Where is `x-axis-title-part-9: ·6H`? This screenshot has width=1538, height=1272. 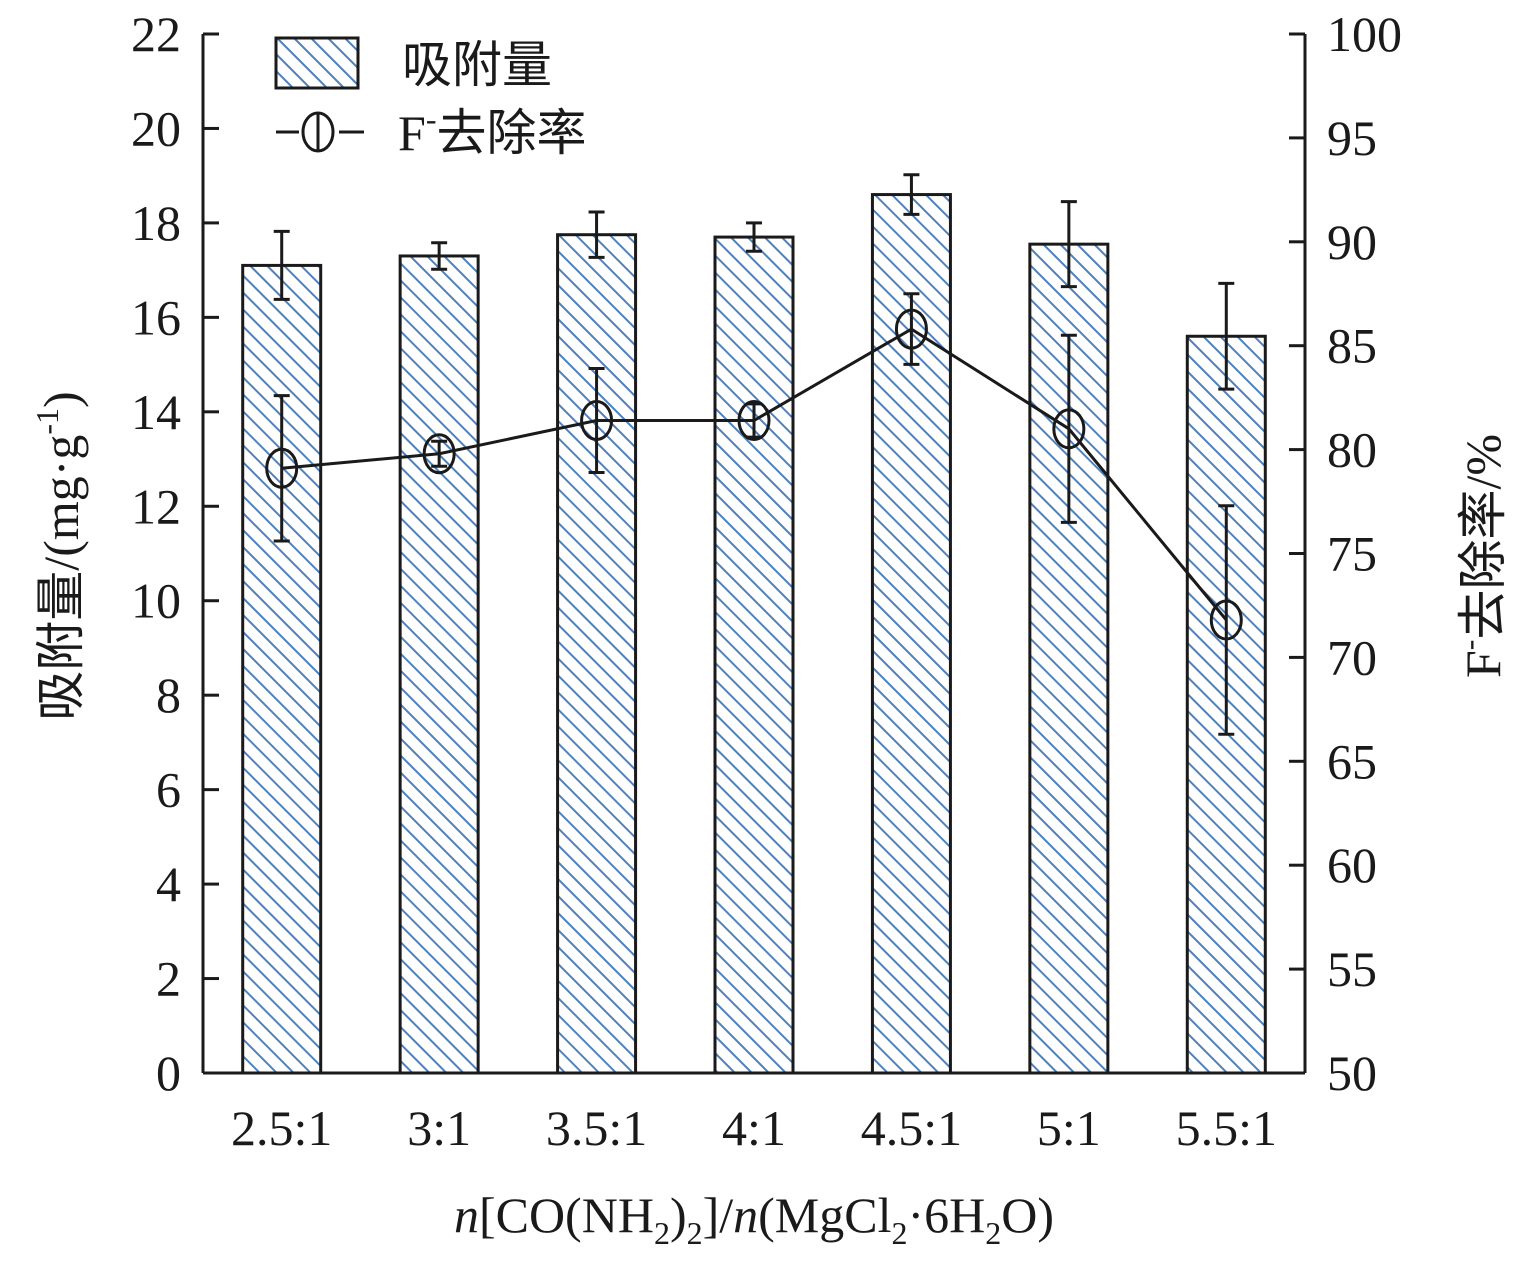 x-axis-title-part-9: ·6H is located at coordinates (947, 1215).